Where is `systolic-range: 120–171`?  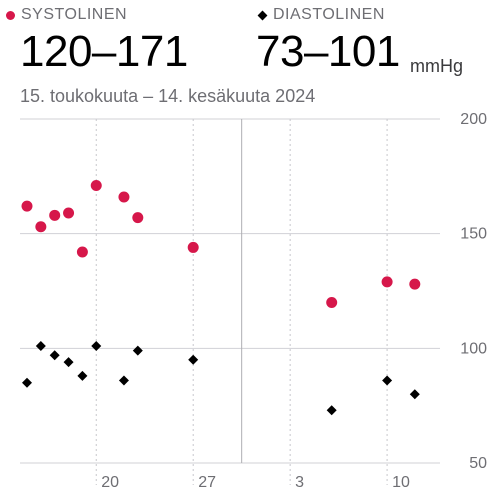 systolic-range: 120–171 is located at coordinates (104, 51).